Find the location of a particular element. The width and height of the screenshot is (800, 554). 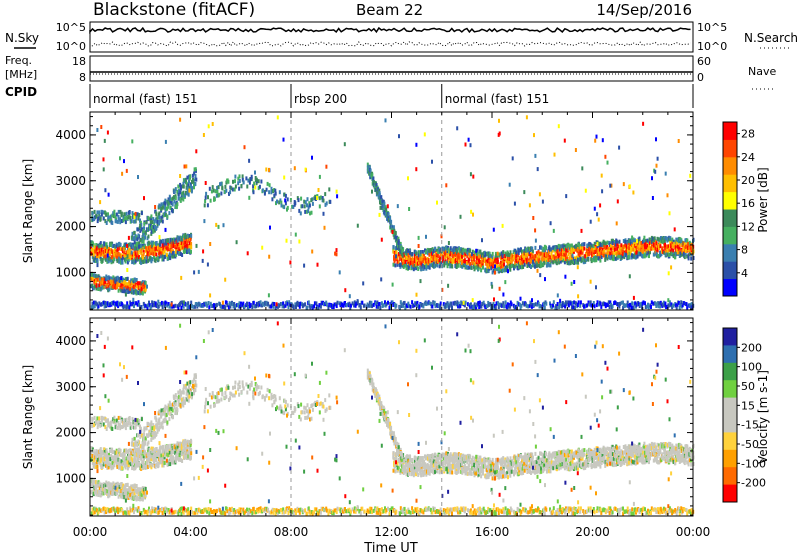

colorbar-frame is located at coordinates (730, 209).